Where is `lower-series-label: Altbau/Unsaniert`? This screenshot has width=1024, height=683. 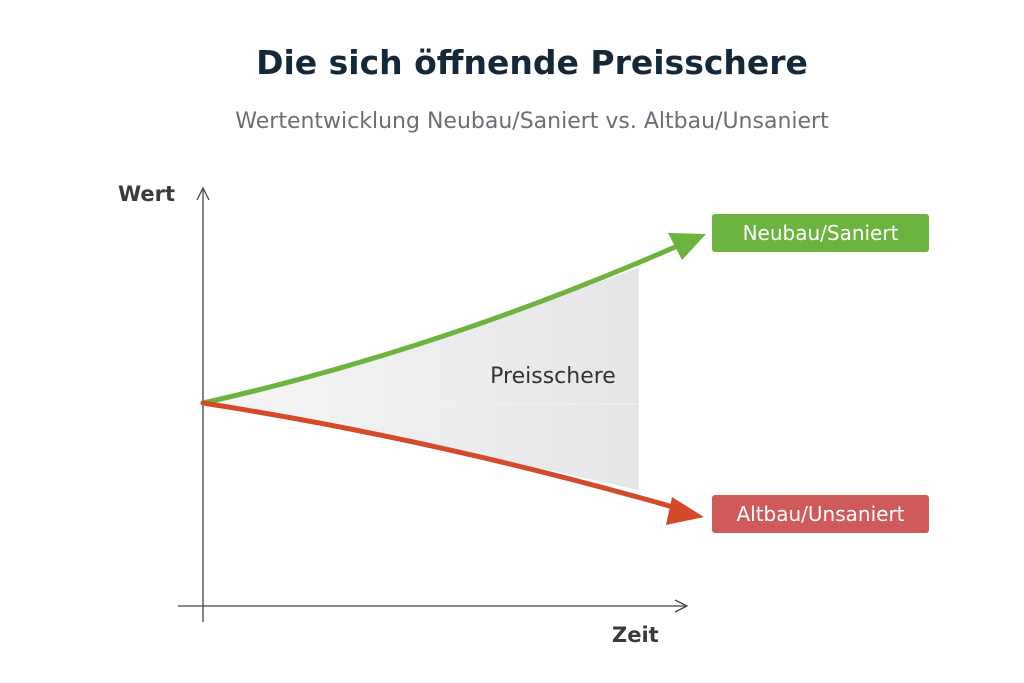
lower-series-label: Altbau/Unsaniert is located at coordinates (820, 514).